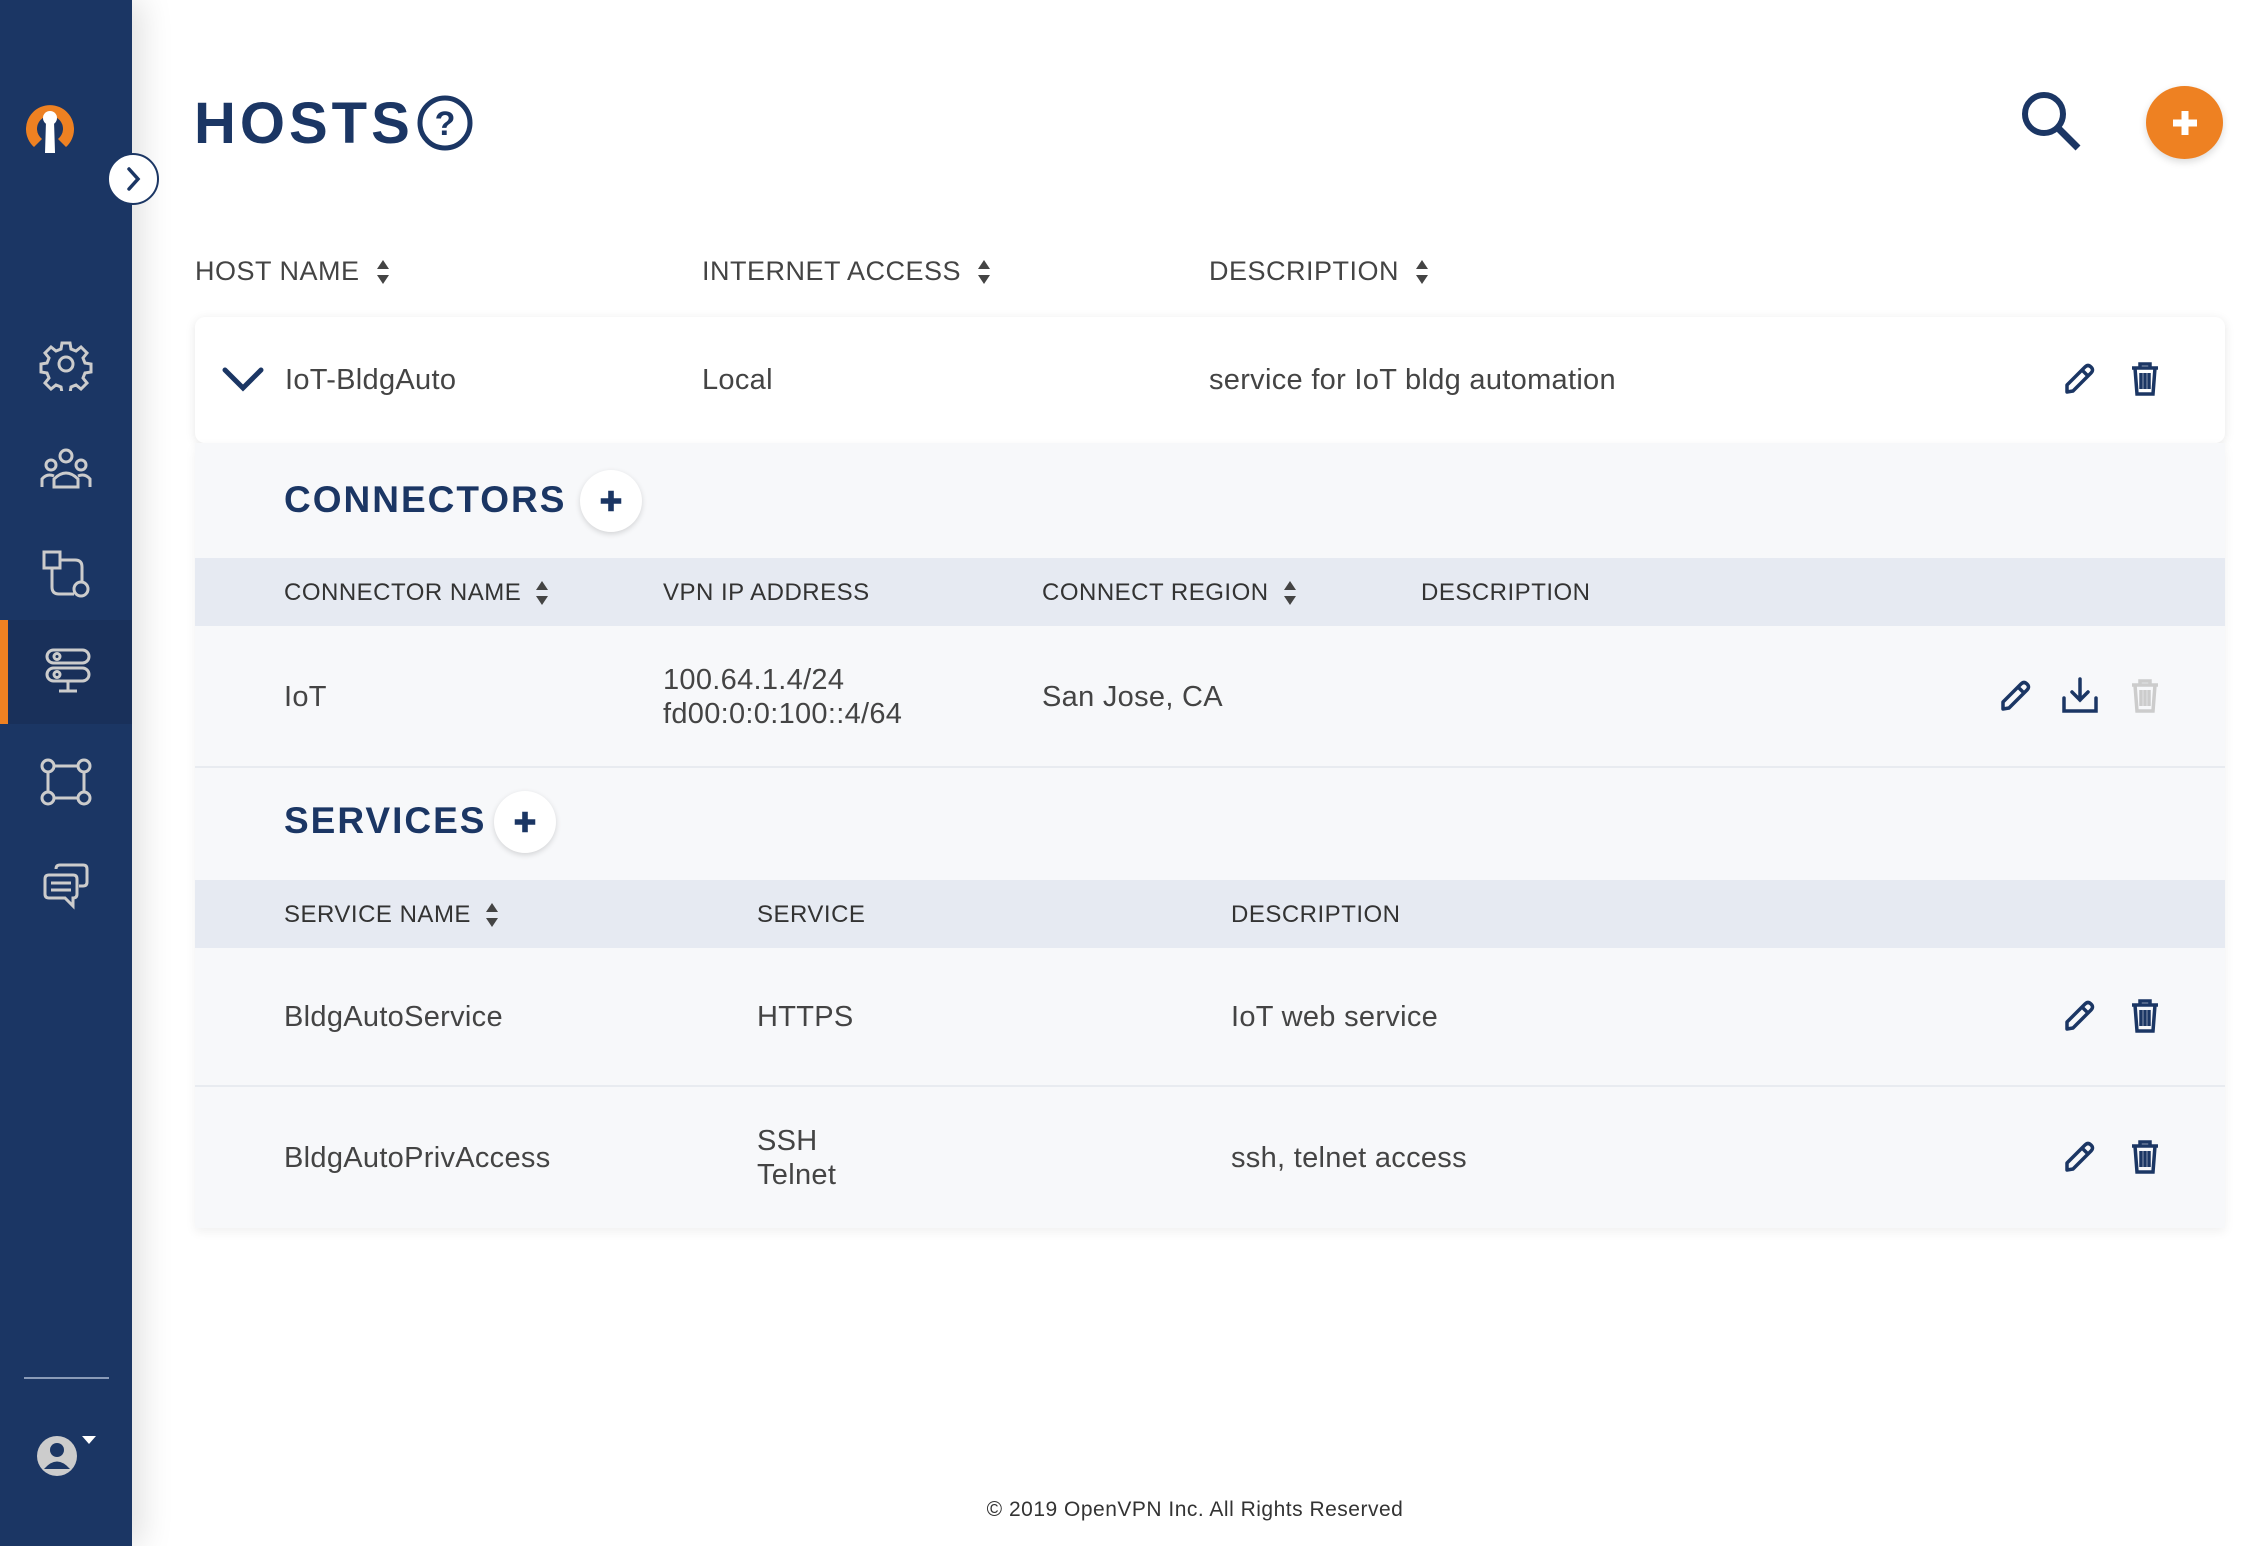  I want to click on add-service-button, so click(525, 822).